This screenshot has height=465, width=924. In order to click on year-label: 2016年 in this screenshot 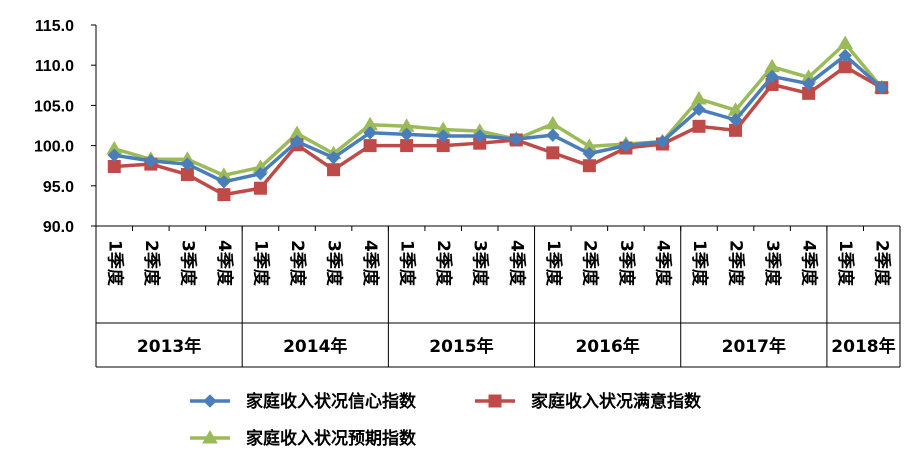, I will do `click(607, 346)`.